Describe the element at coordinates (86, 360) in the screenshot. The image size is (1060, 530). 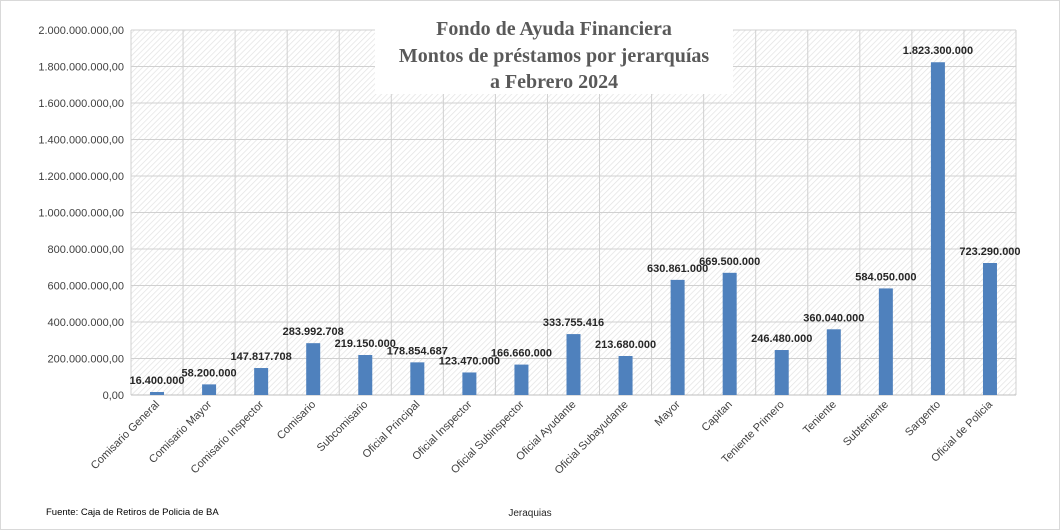
I see `y-tick-label: 200.000.000,00` at that location.